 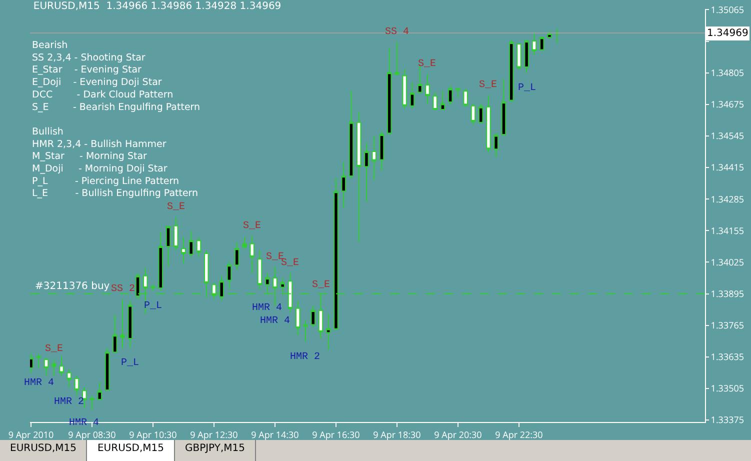 I want to click on ref-line-label: 1.34969, so click(x=727, y=33).